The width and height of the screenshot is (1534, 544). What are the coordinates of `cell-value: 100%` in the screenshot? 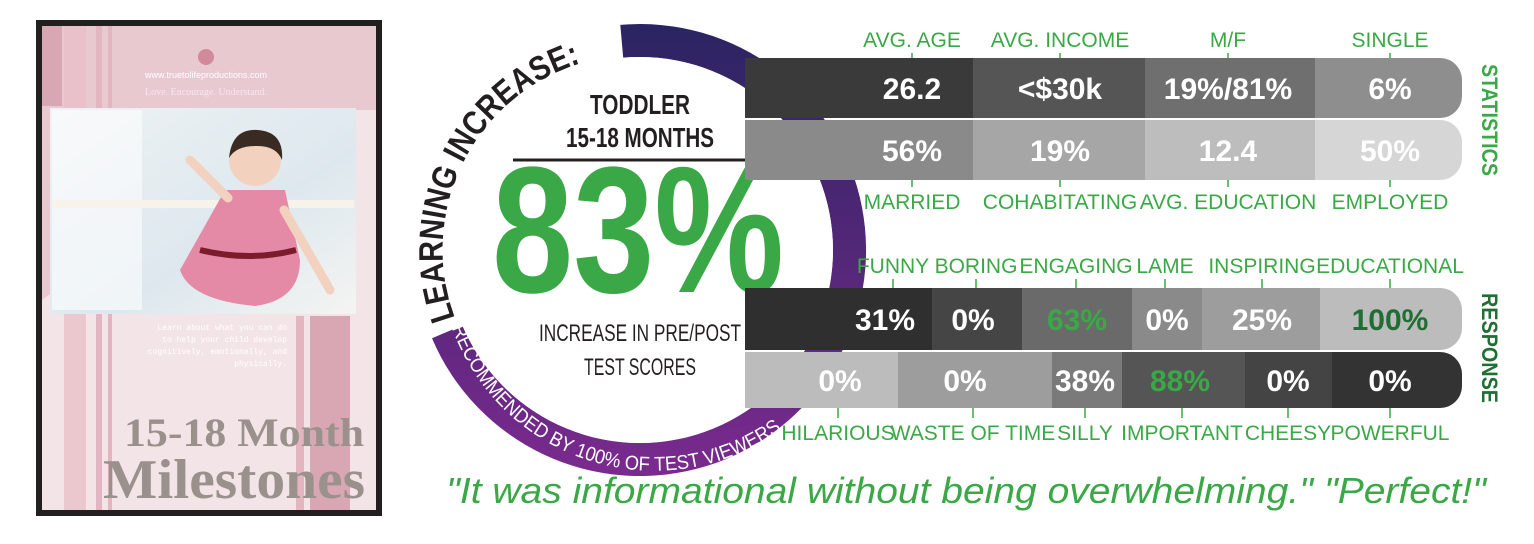 It's located at (1390, 320).